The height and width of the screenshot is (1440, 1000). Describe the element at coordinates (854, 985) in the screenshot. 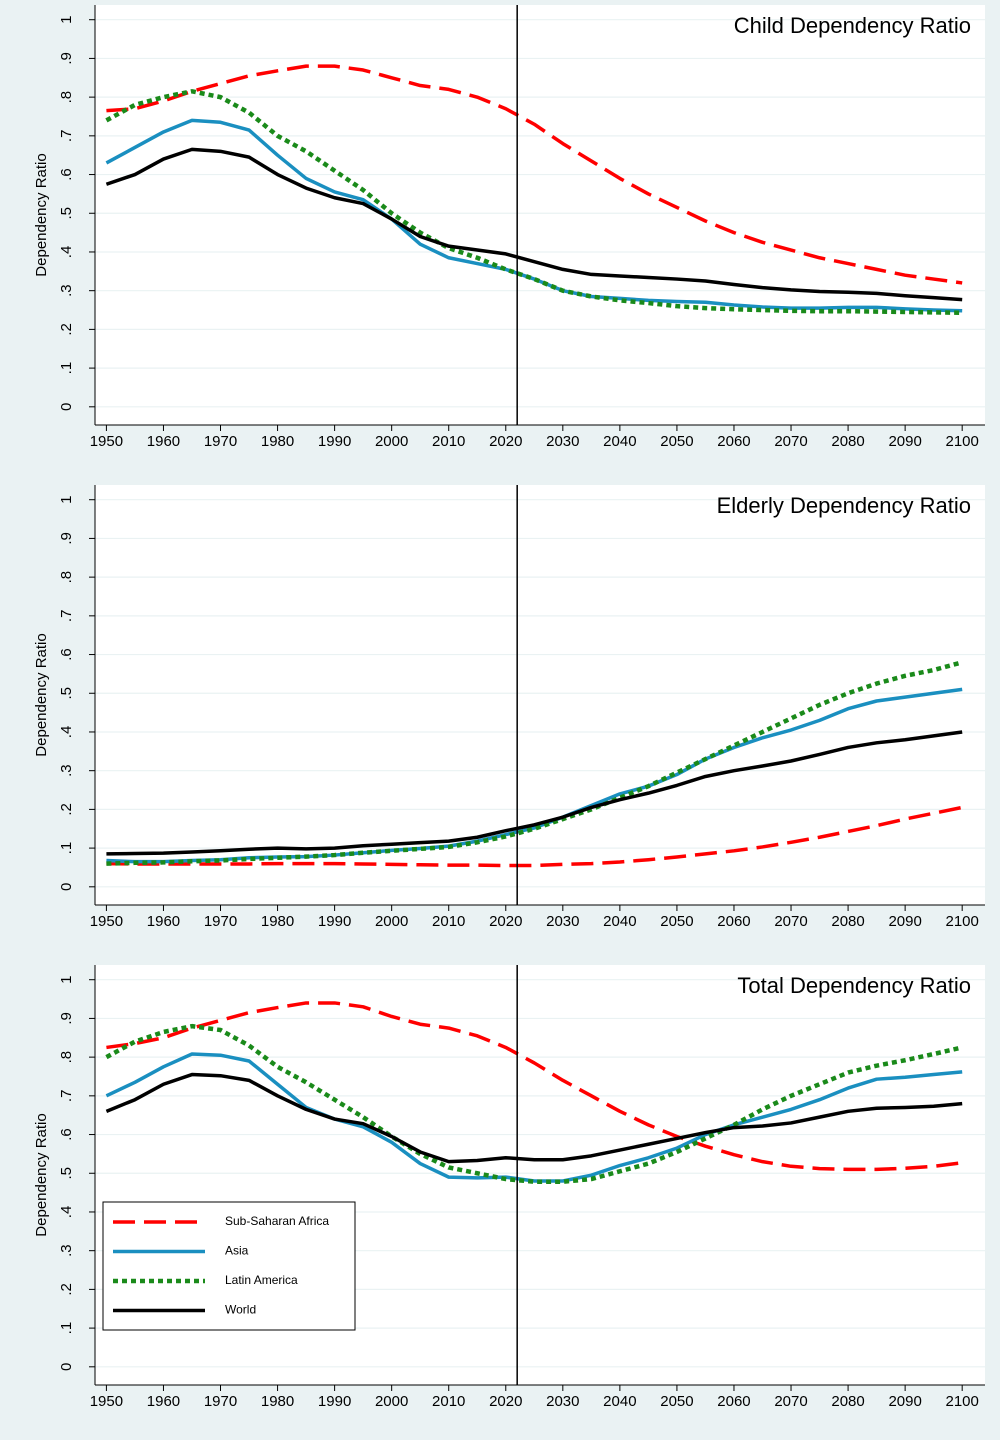

I see `chart-title: Total Dependency Ratio` at that location.